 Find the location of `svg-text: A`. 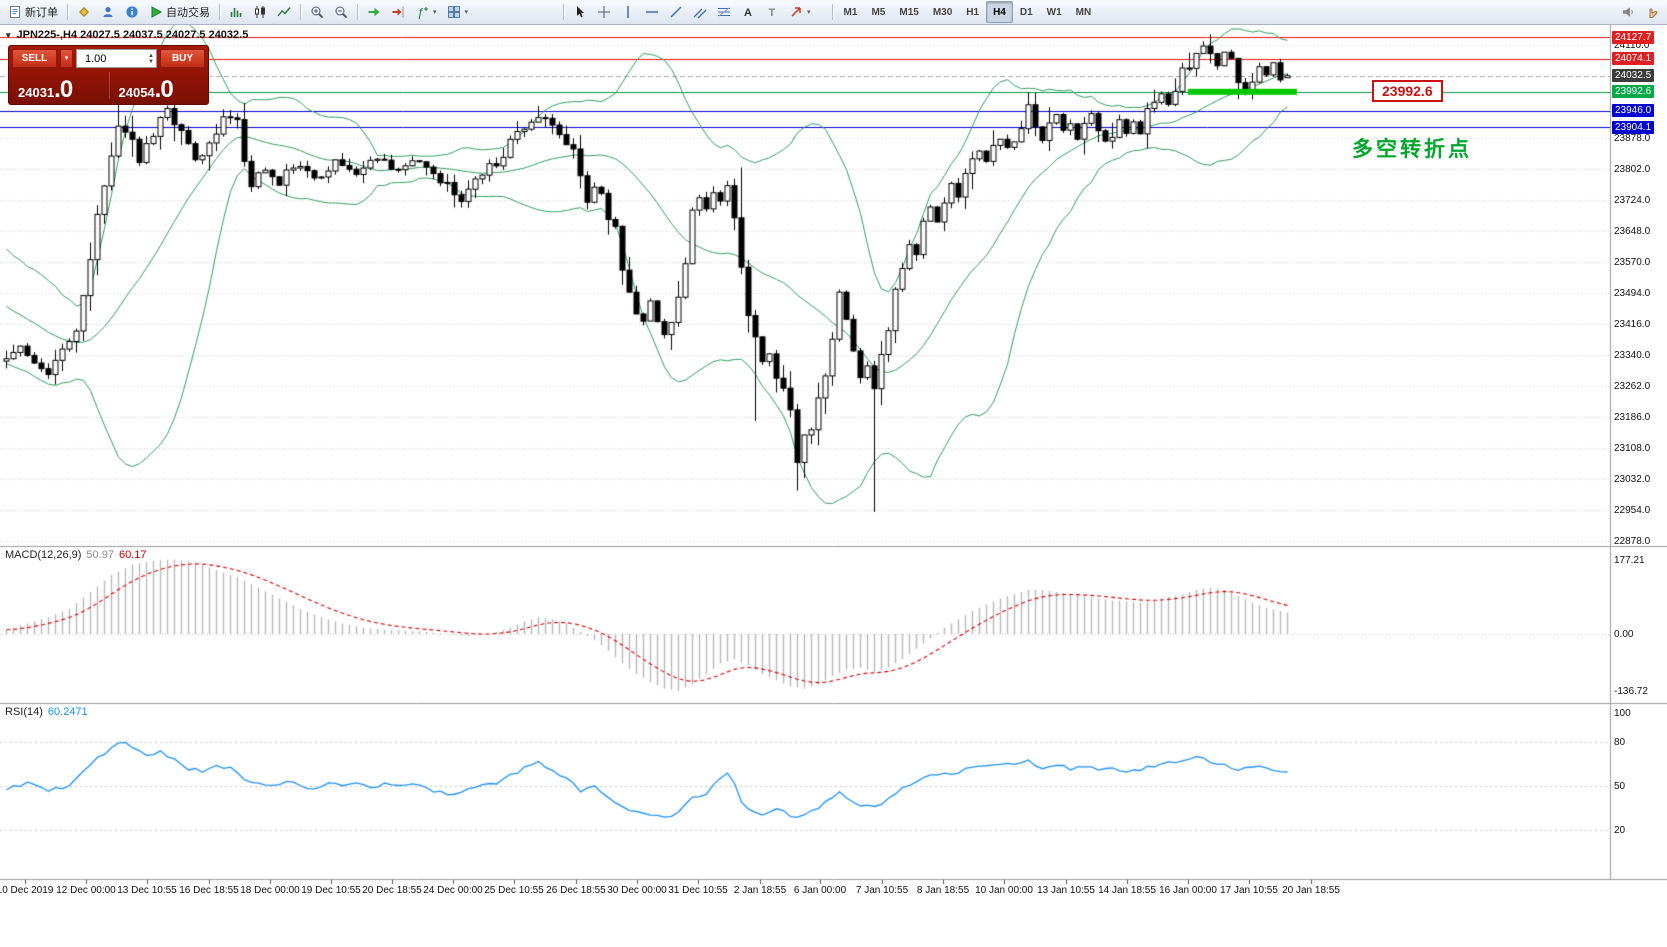

svg-text: A is located at coordinates (748, 13).